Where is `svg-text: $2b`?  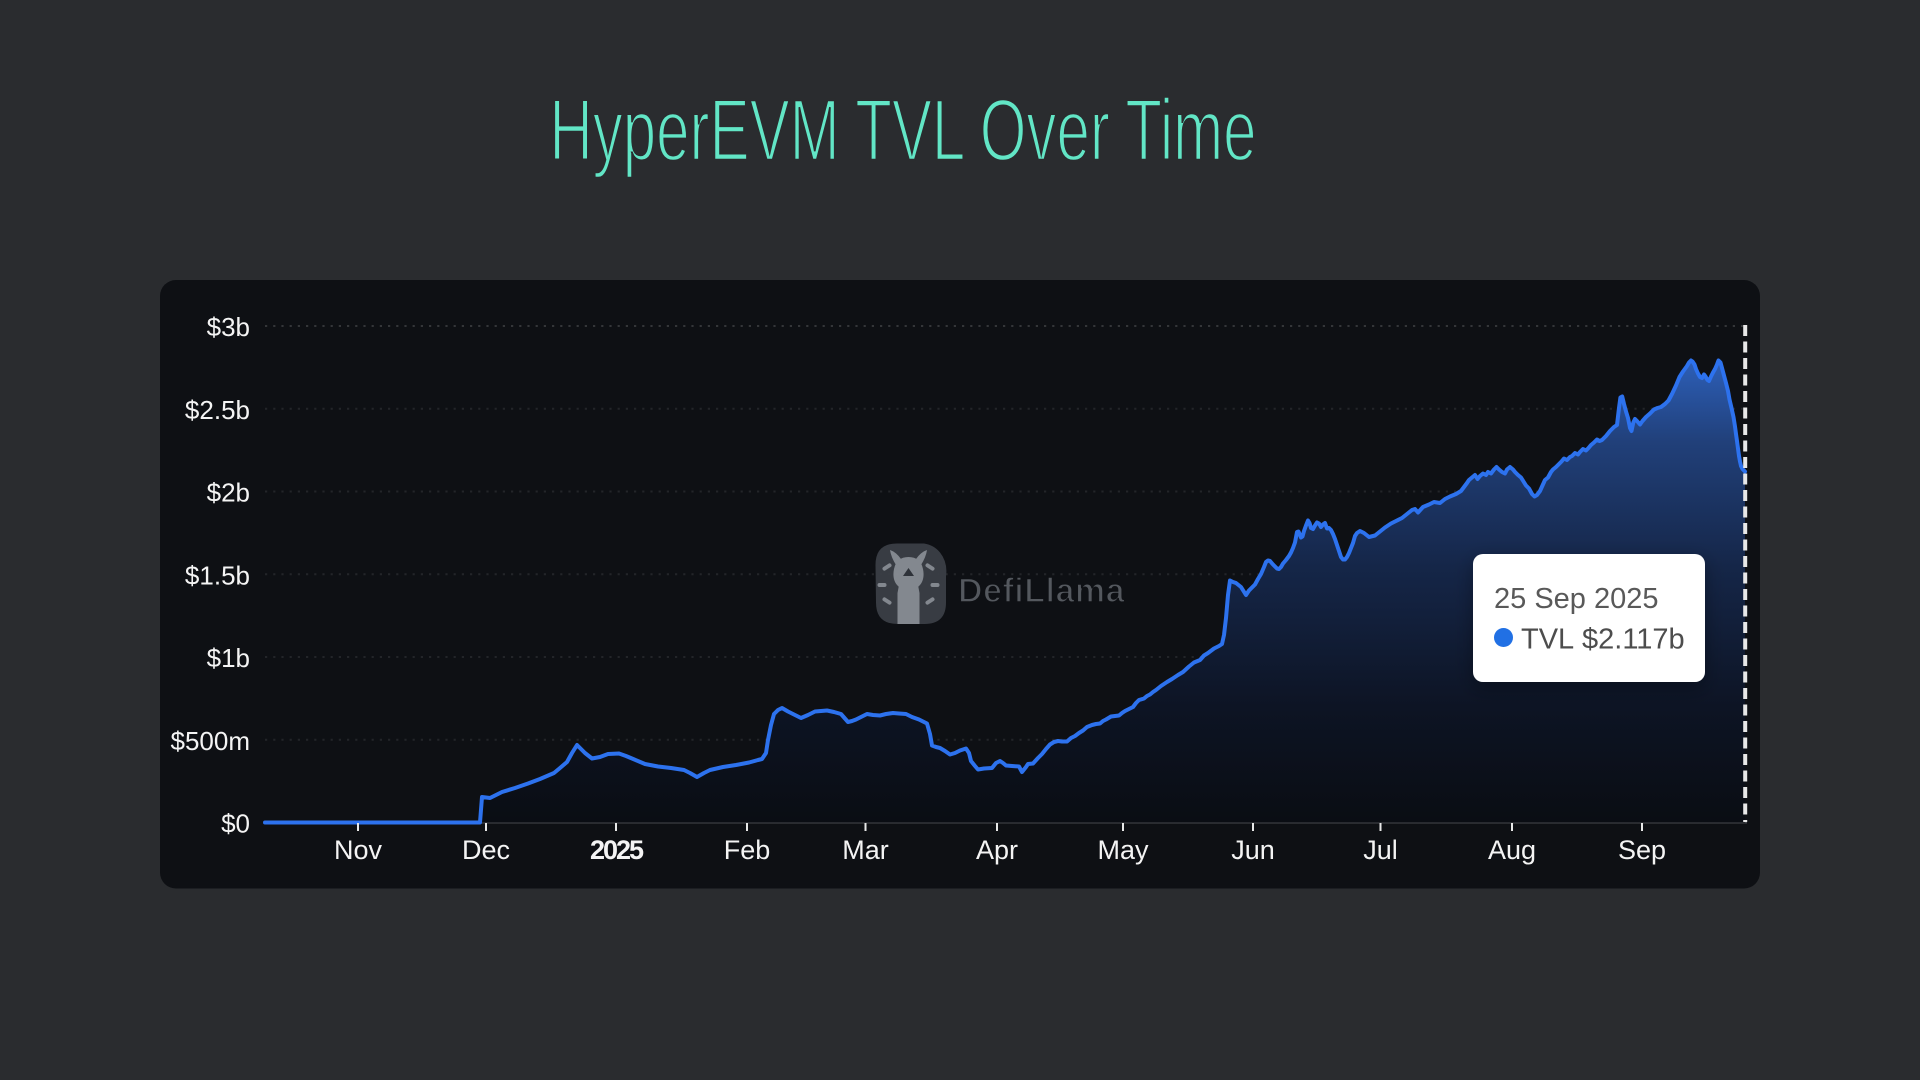
svg-text: $2b is located at coordinates (228, 493).